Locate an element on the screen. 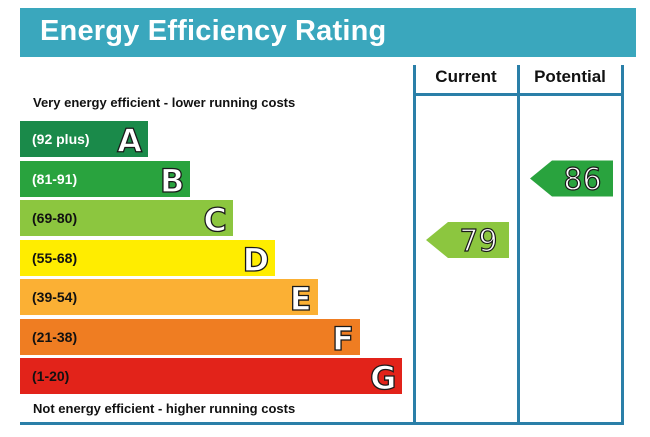 The image size is (650, 437). frame-line-middle is located at coordinates (518, 244).